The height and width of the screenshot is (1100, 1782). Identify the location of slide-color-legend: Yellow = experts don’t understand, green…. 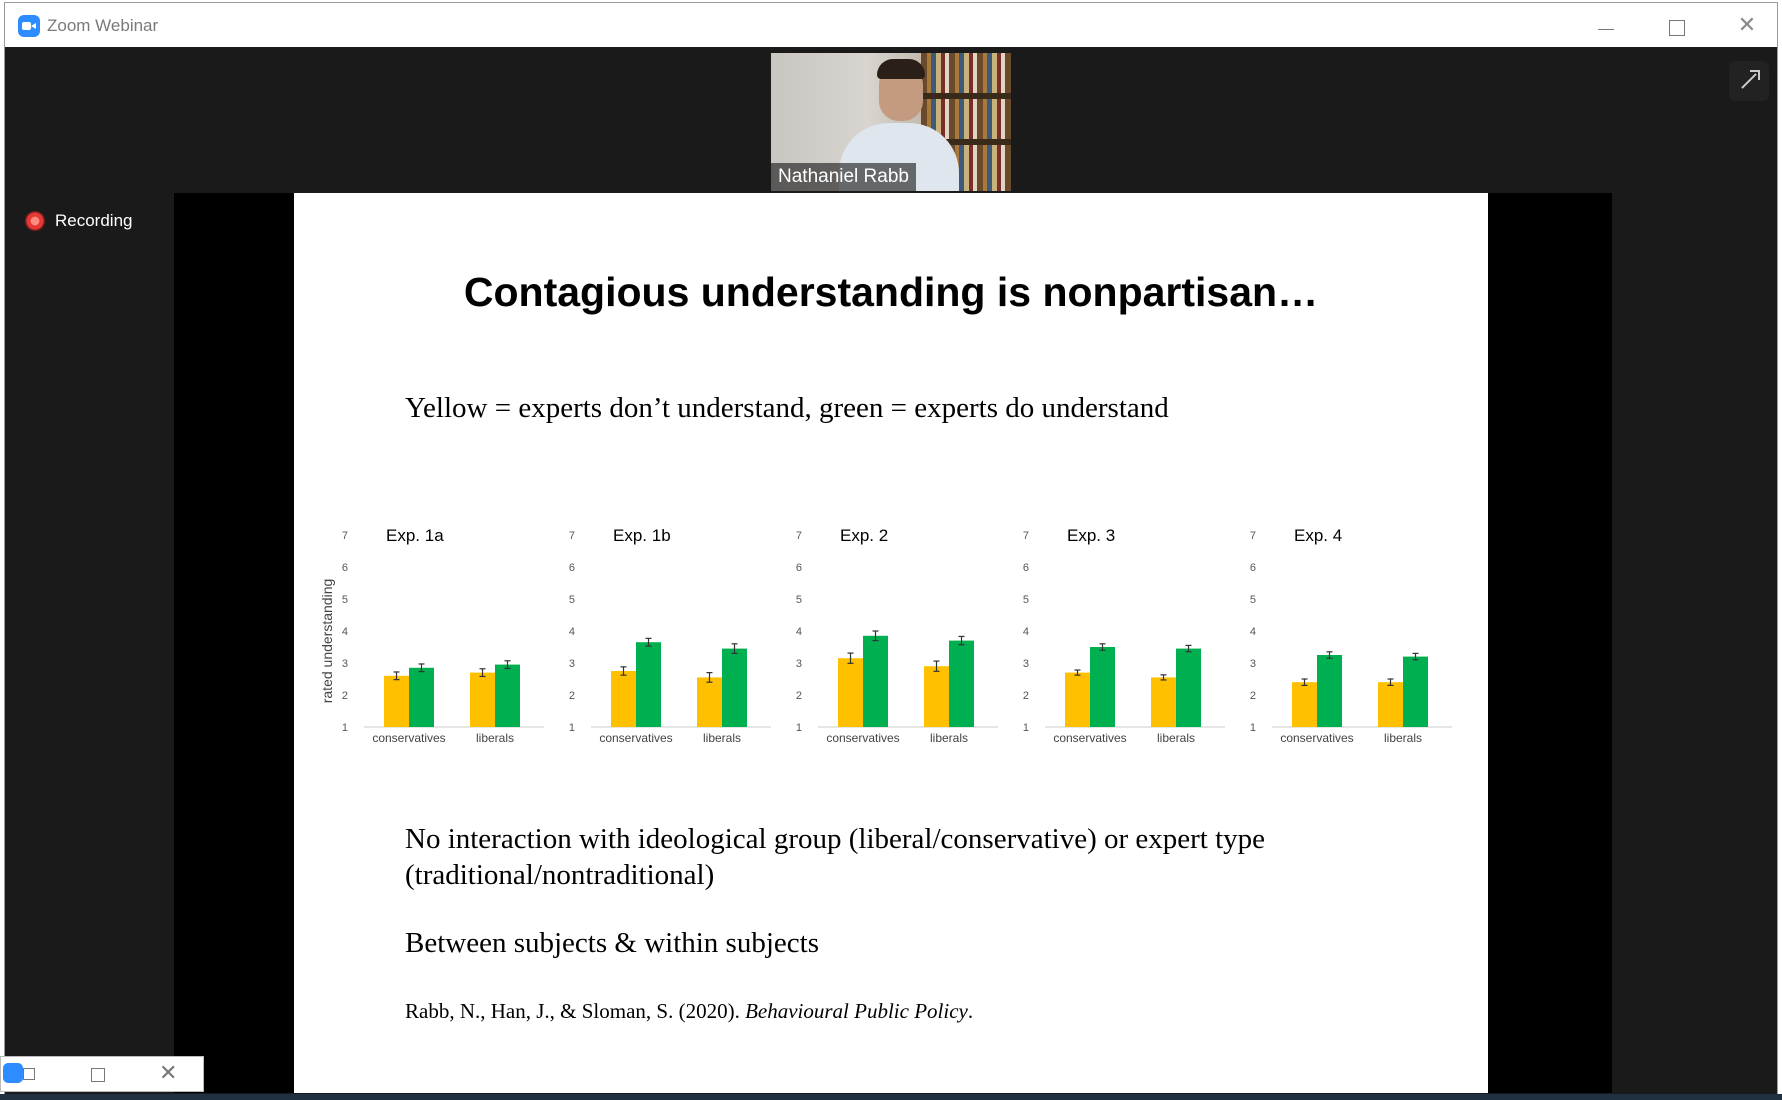
(787, 408).